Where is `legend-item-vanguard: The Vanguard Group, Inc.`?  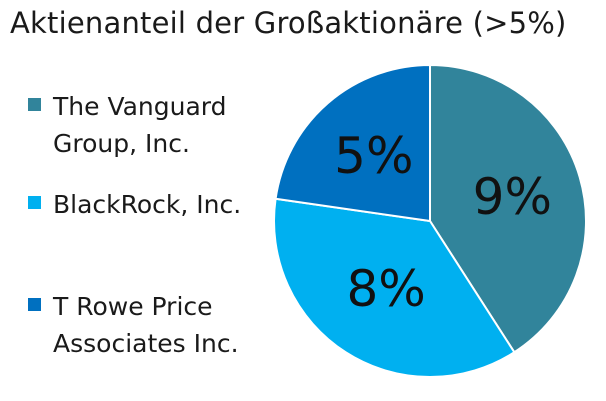
legend-item-vanguard: The Vanguard Group, Inc. is located at coordinates (150, 125).